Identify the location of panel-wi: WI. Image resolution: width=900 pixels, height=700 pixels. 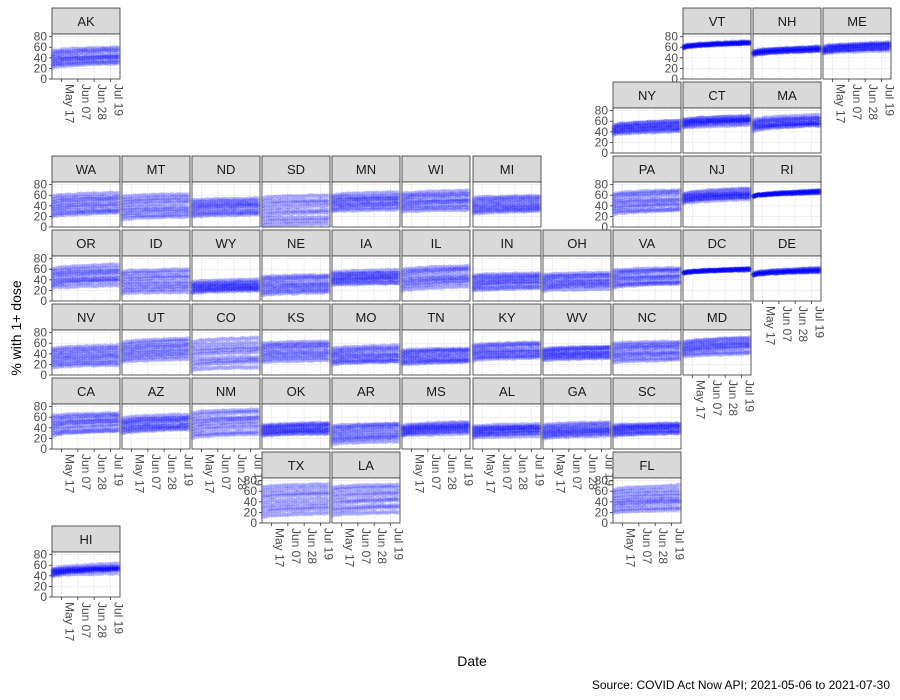
(435, 191).